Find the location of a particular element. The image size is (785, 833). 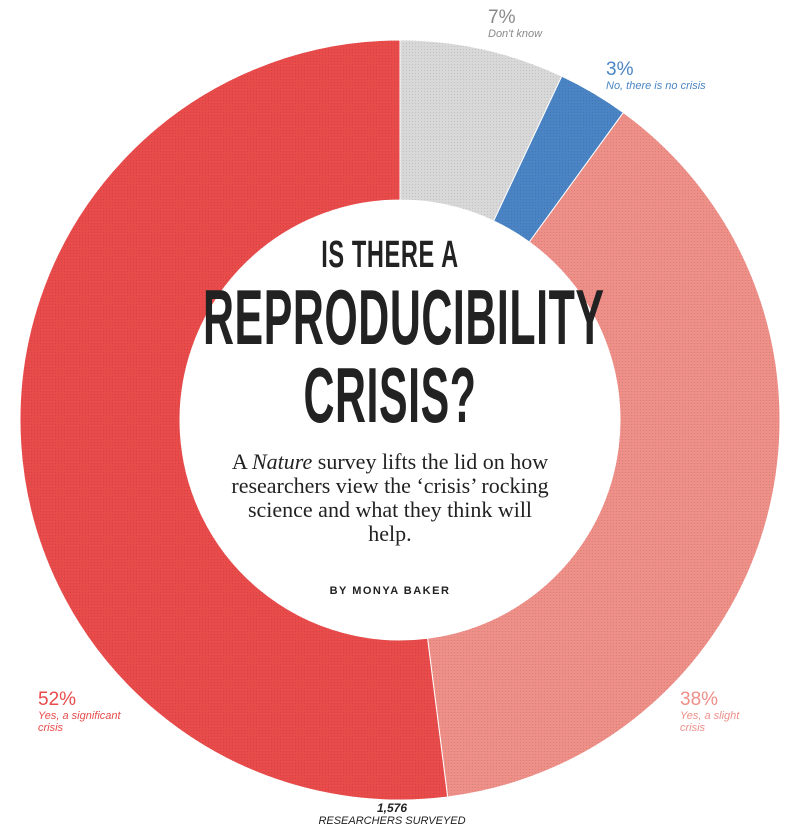

pct-significant: 52% is located at coordinates (93, 700).